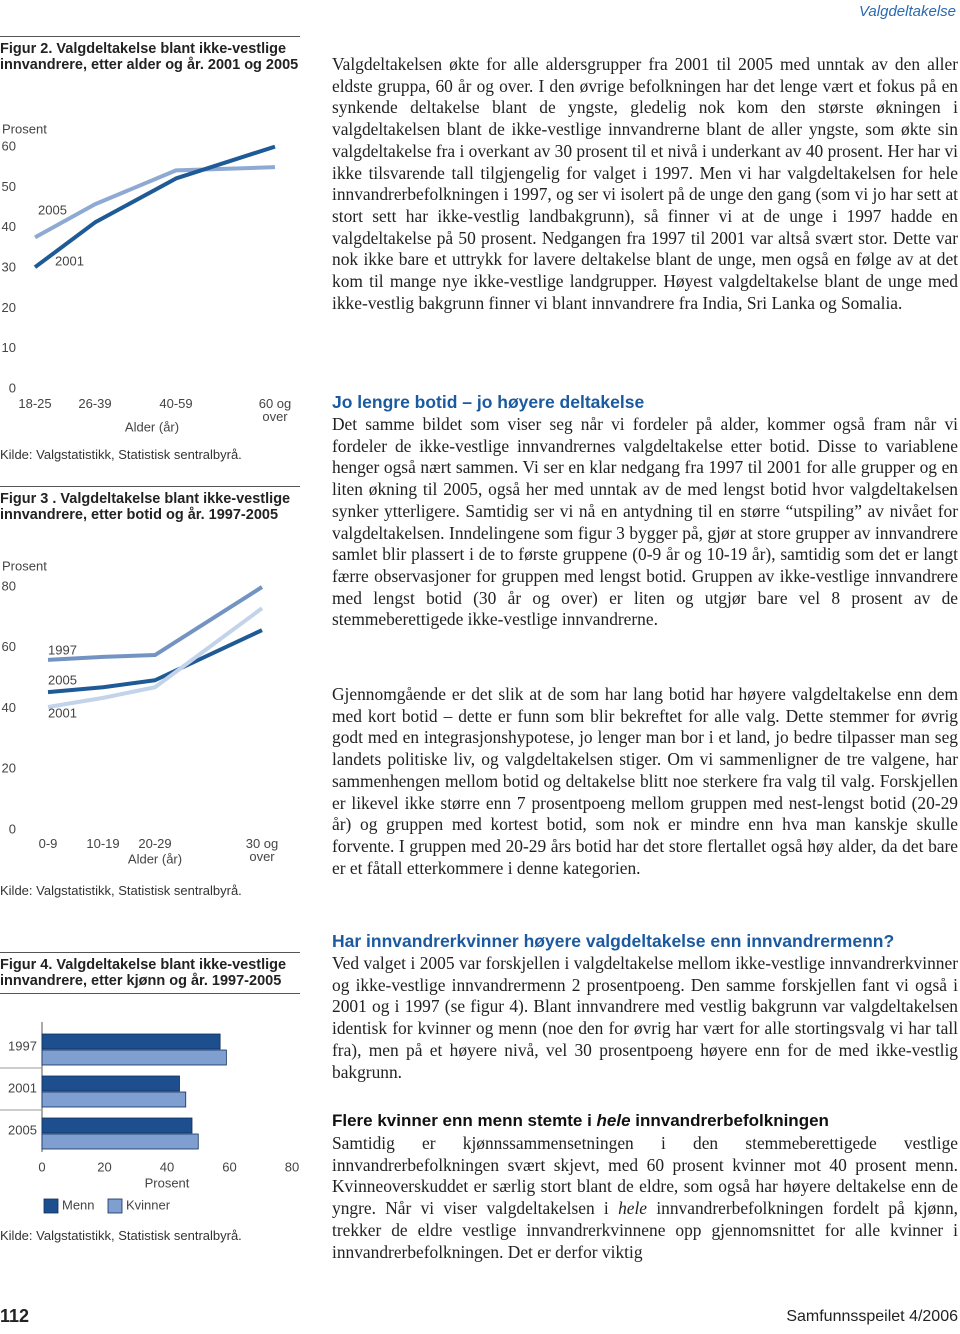  What do you see at coordinates (9, 347) in the screenshot?
I see `y-tick-label: 10` at bounding box center [9, 347].